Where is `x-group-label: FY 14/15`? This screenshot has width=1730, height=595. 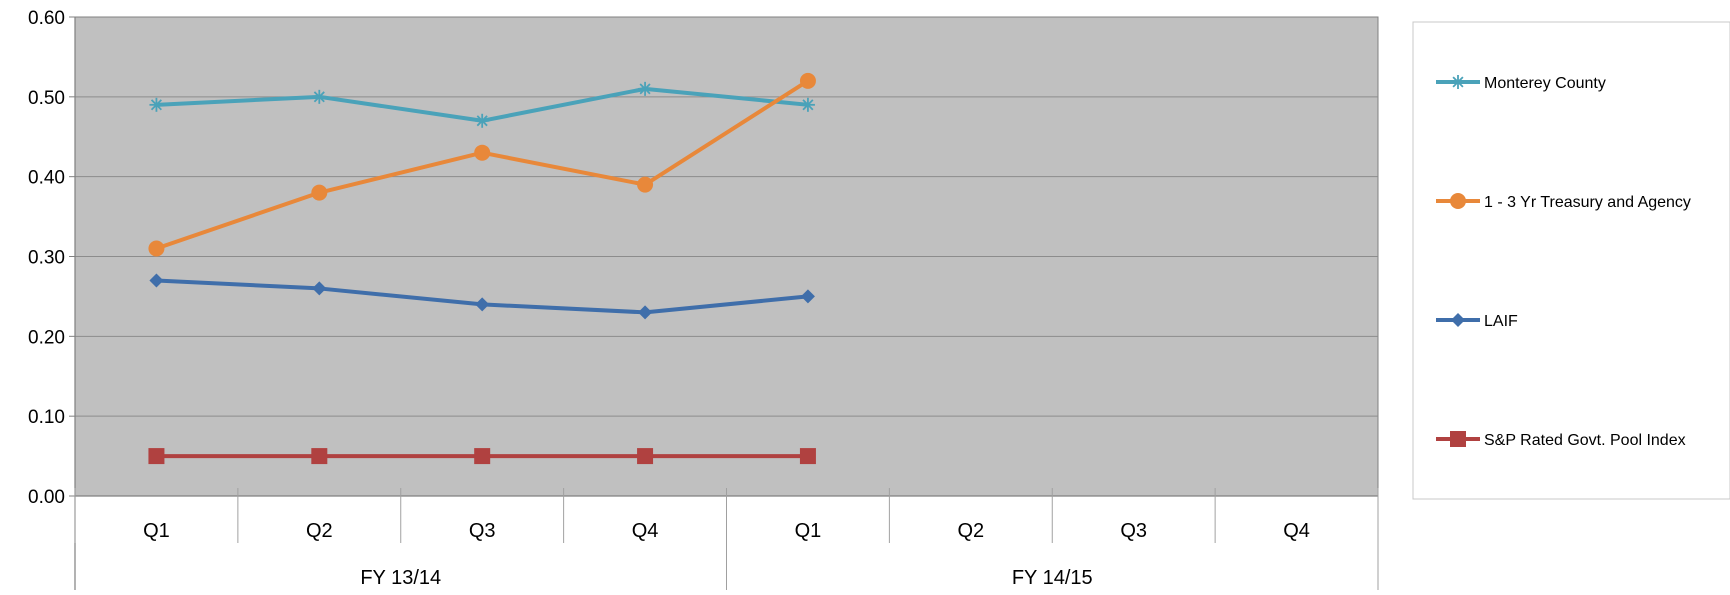 x-group-label: FY 14/15 is located at coordinates (1052, 578).